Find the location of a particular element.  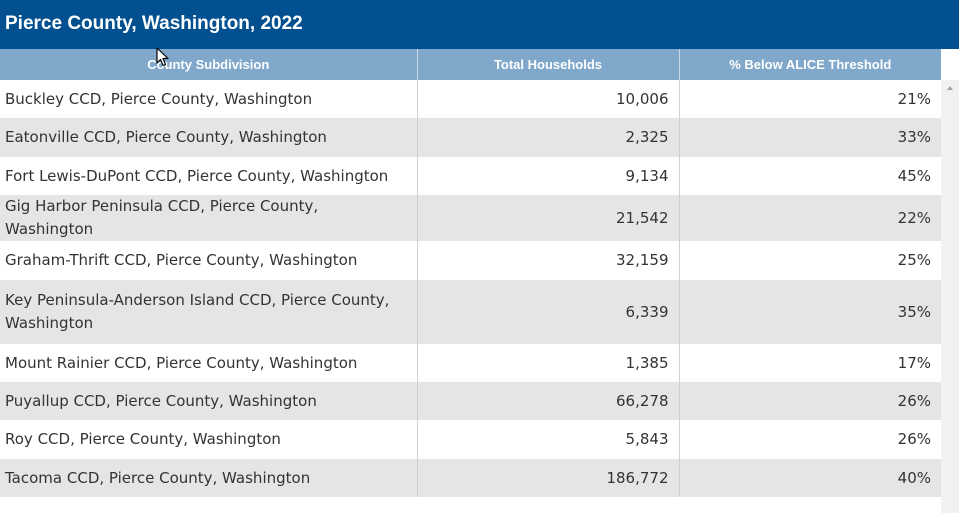

vertical-scrollbar is located at coordinates (950, 296).